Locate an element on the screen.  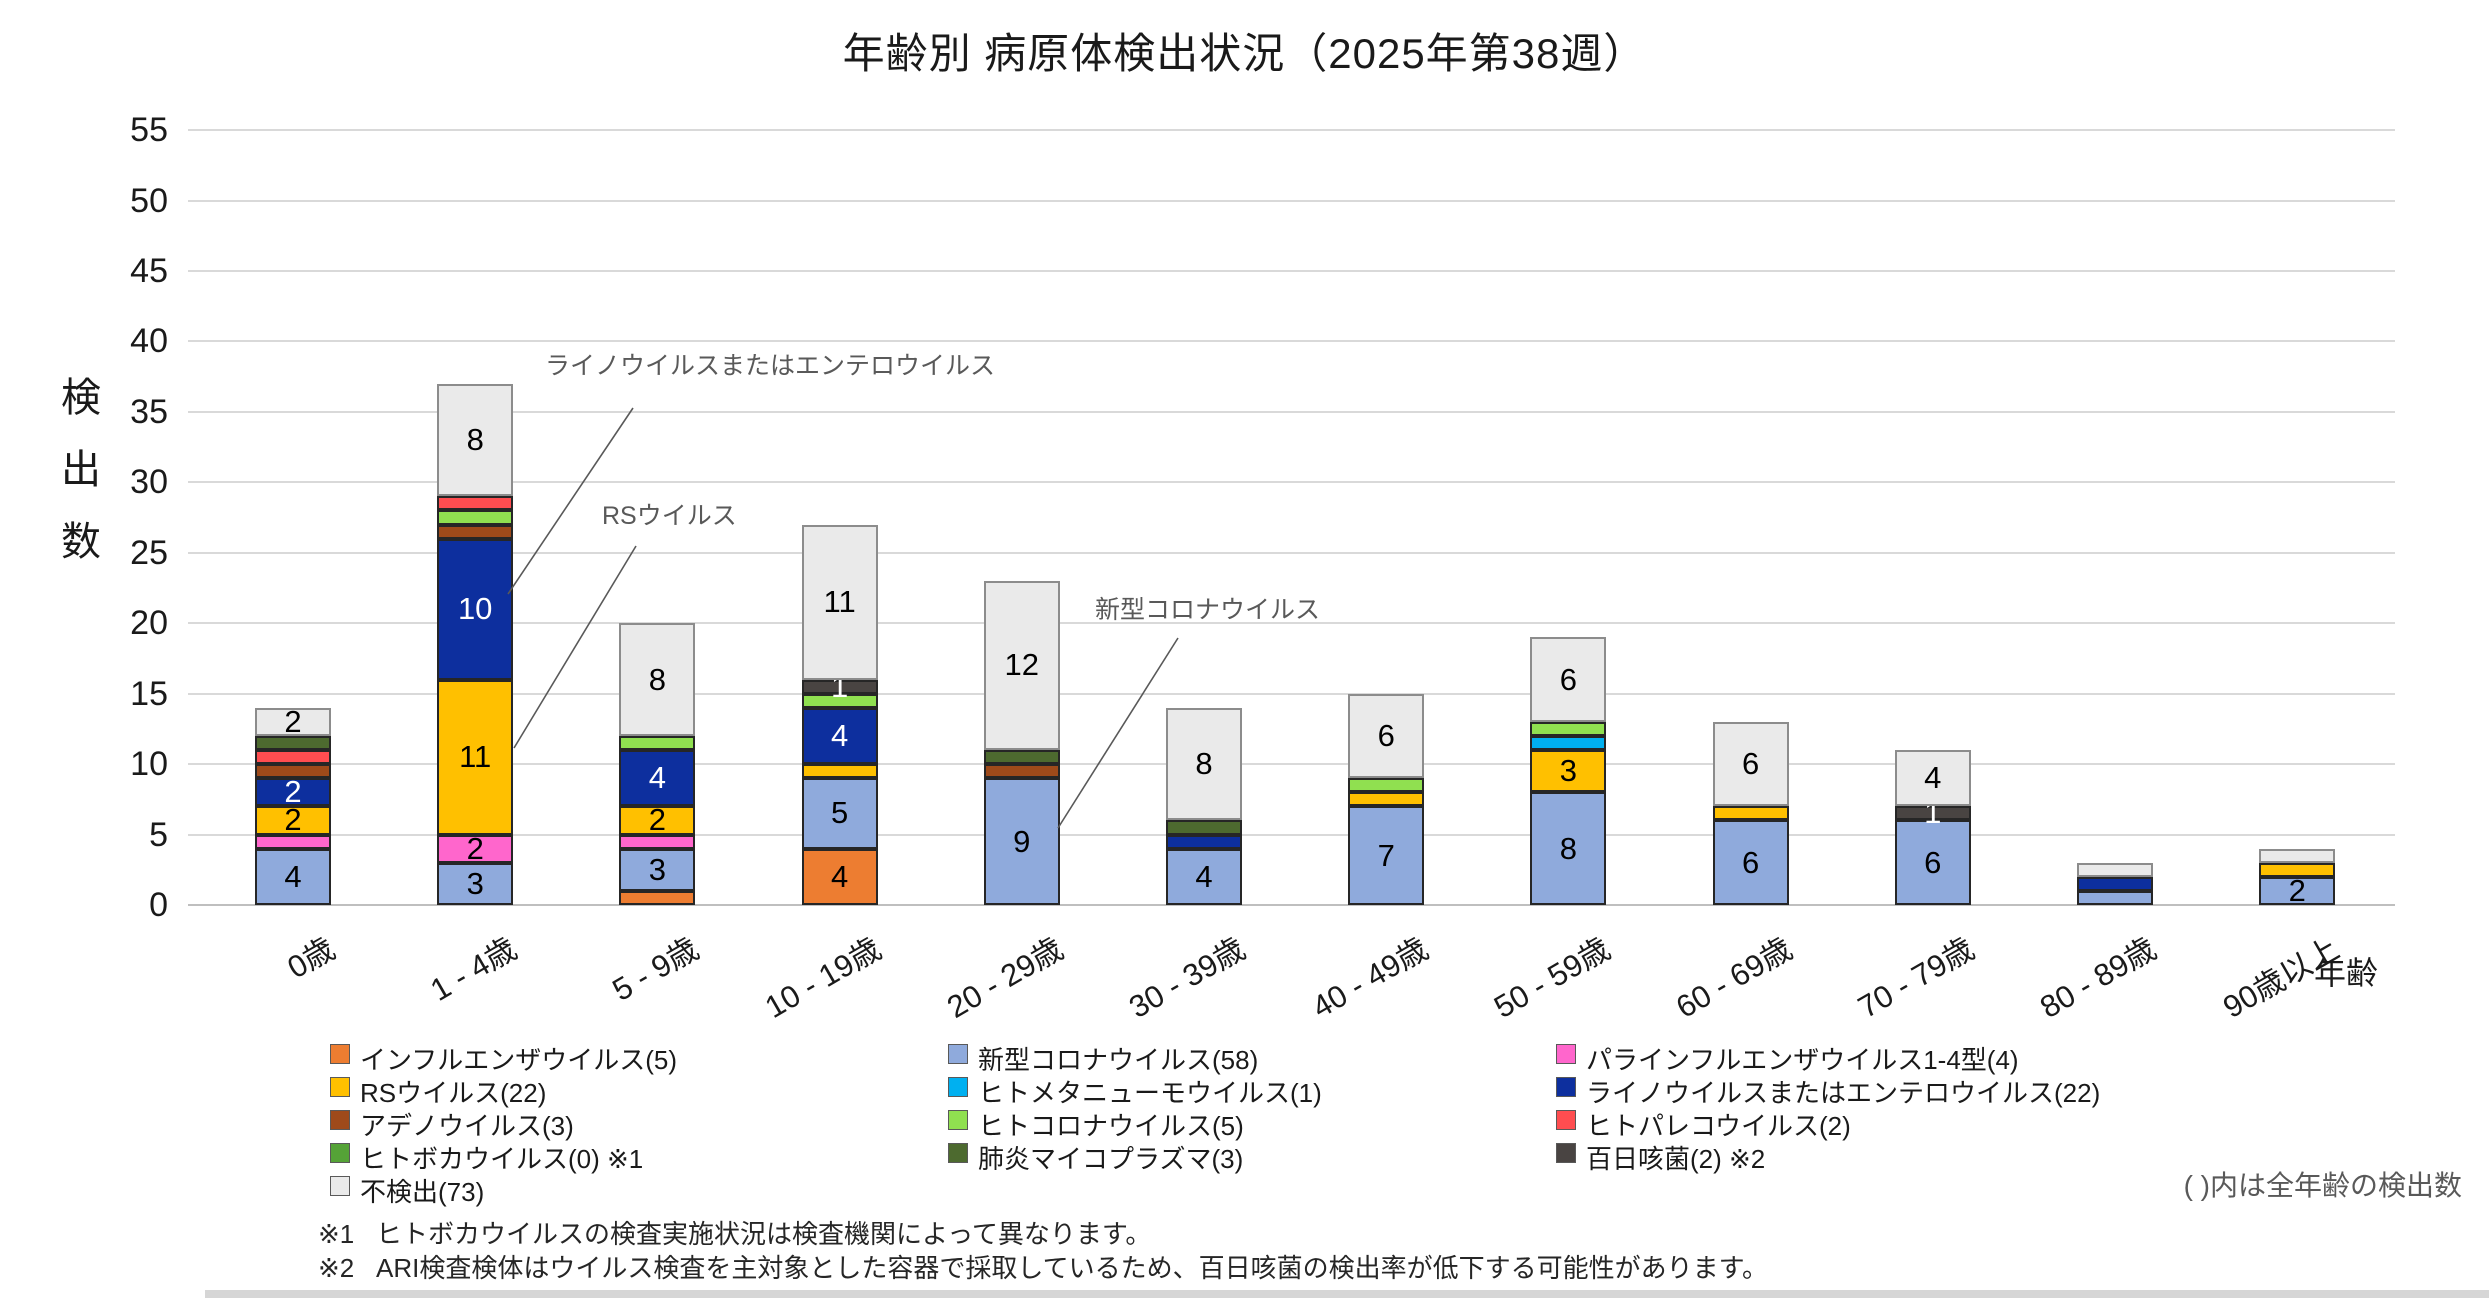
y-tick-label: 40 is located at coordinates (149, 341).